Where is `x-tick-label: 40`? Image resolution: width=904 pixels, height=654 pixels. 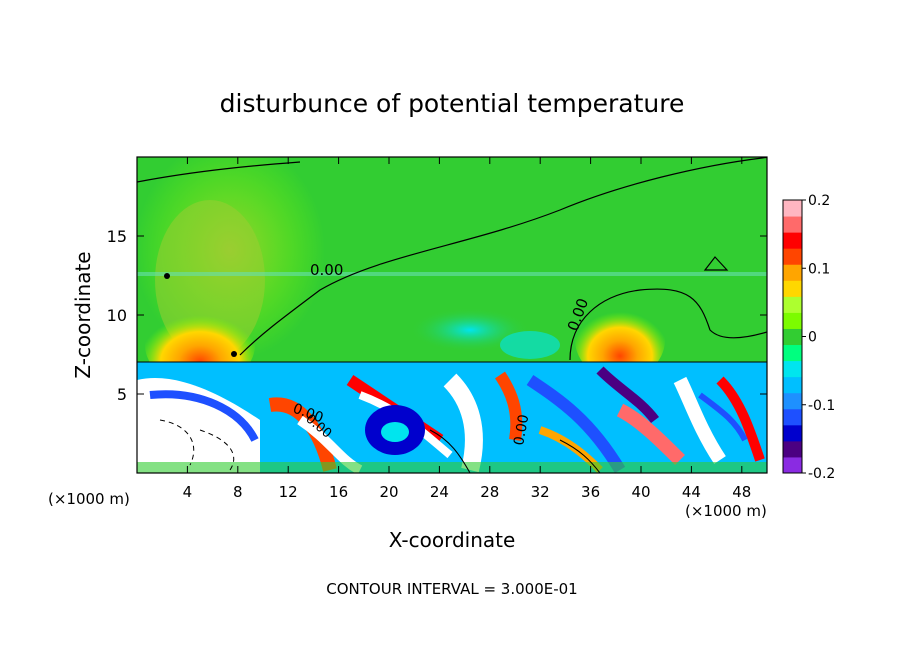
x-tick-label: 40 is located at coordinates (640, 492).